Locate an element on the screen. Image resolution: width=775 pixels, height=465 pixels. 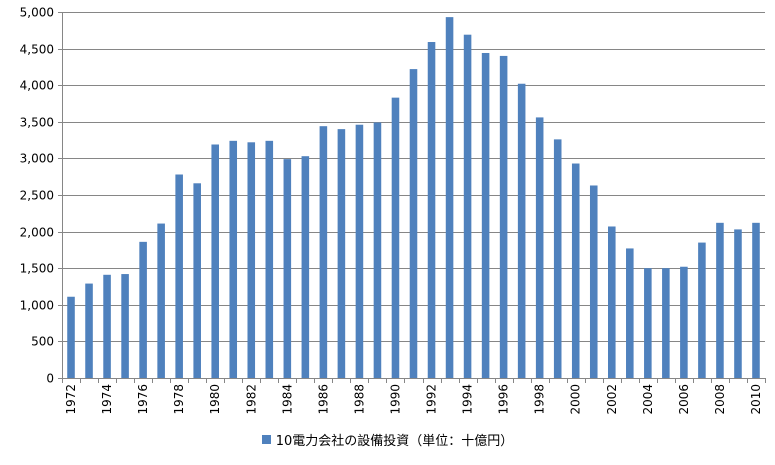
legend-swatch is located at coordinates (266, 439).